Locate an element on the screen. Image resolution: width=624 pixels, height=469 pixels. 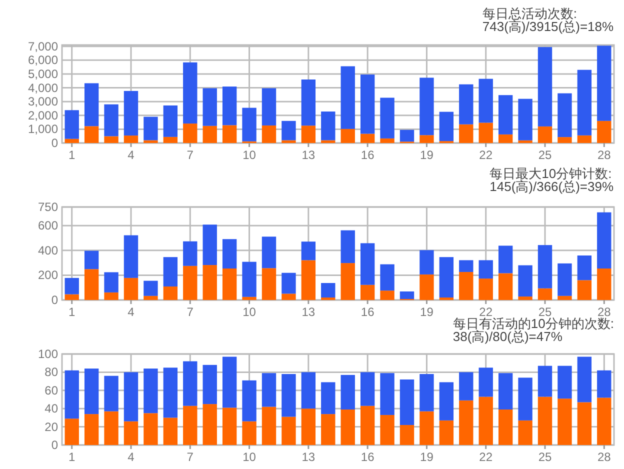
y-tick-label: 750 is located at coordinates (48, 207).